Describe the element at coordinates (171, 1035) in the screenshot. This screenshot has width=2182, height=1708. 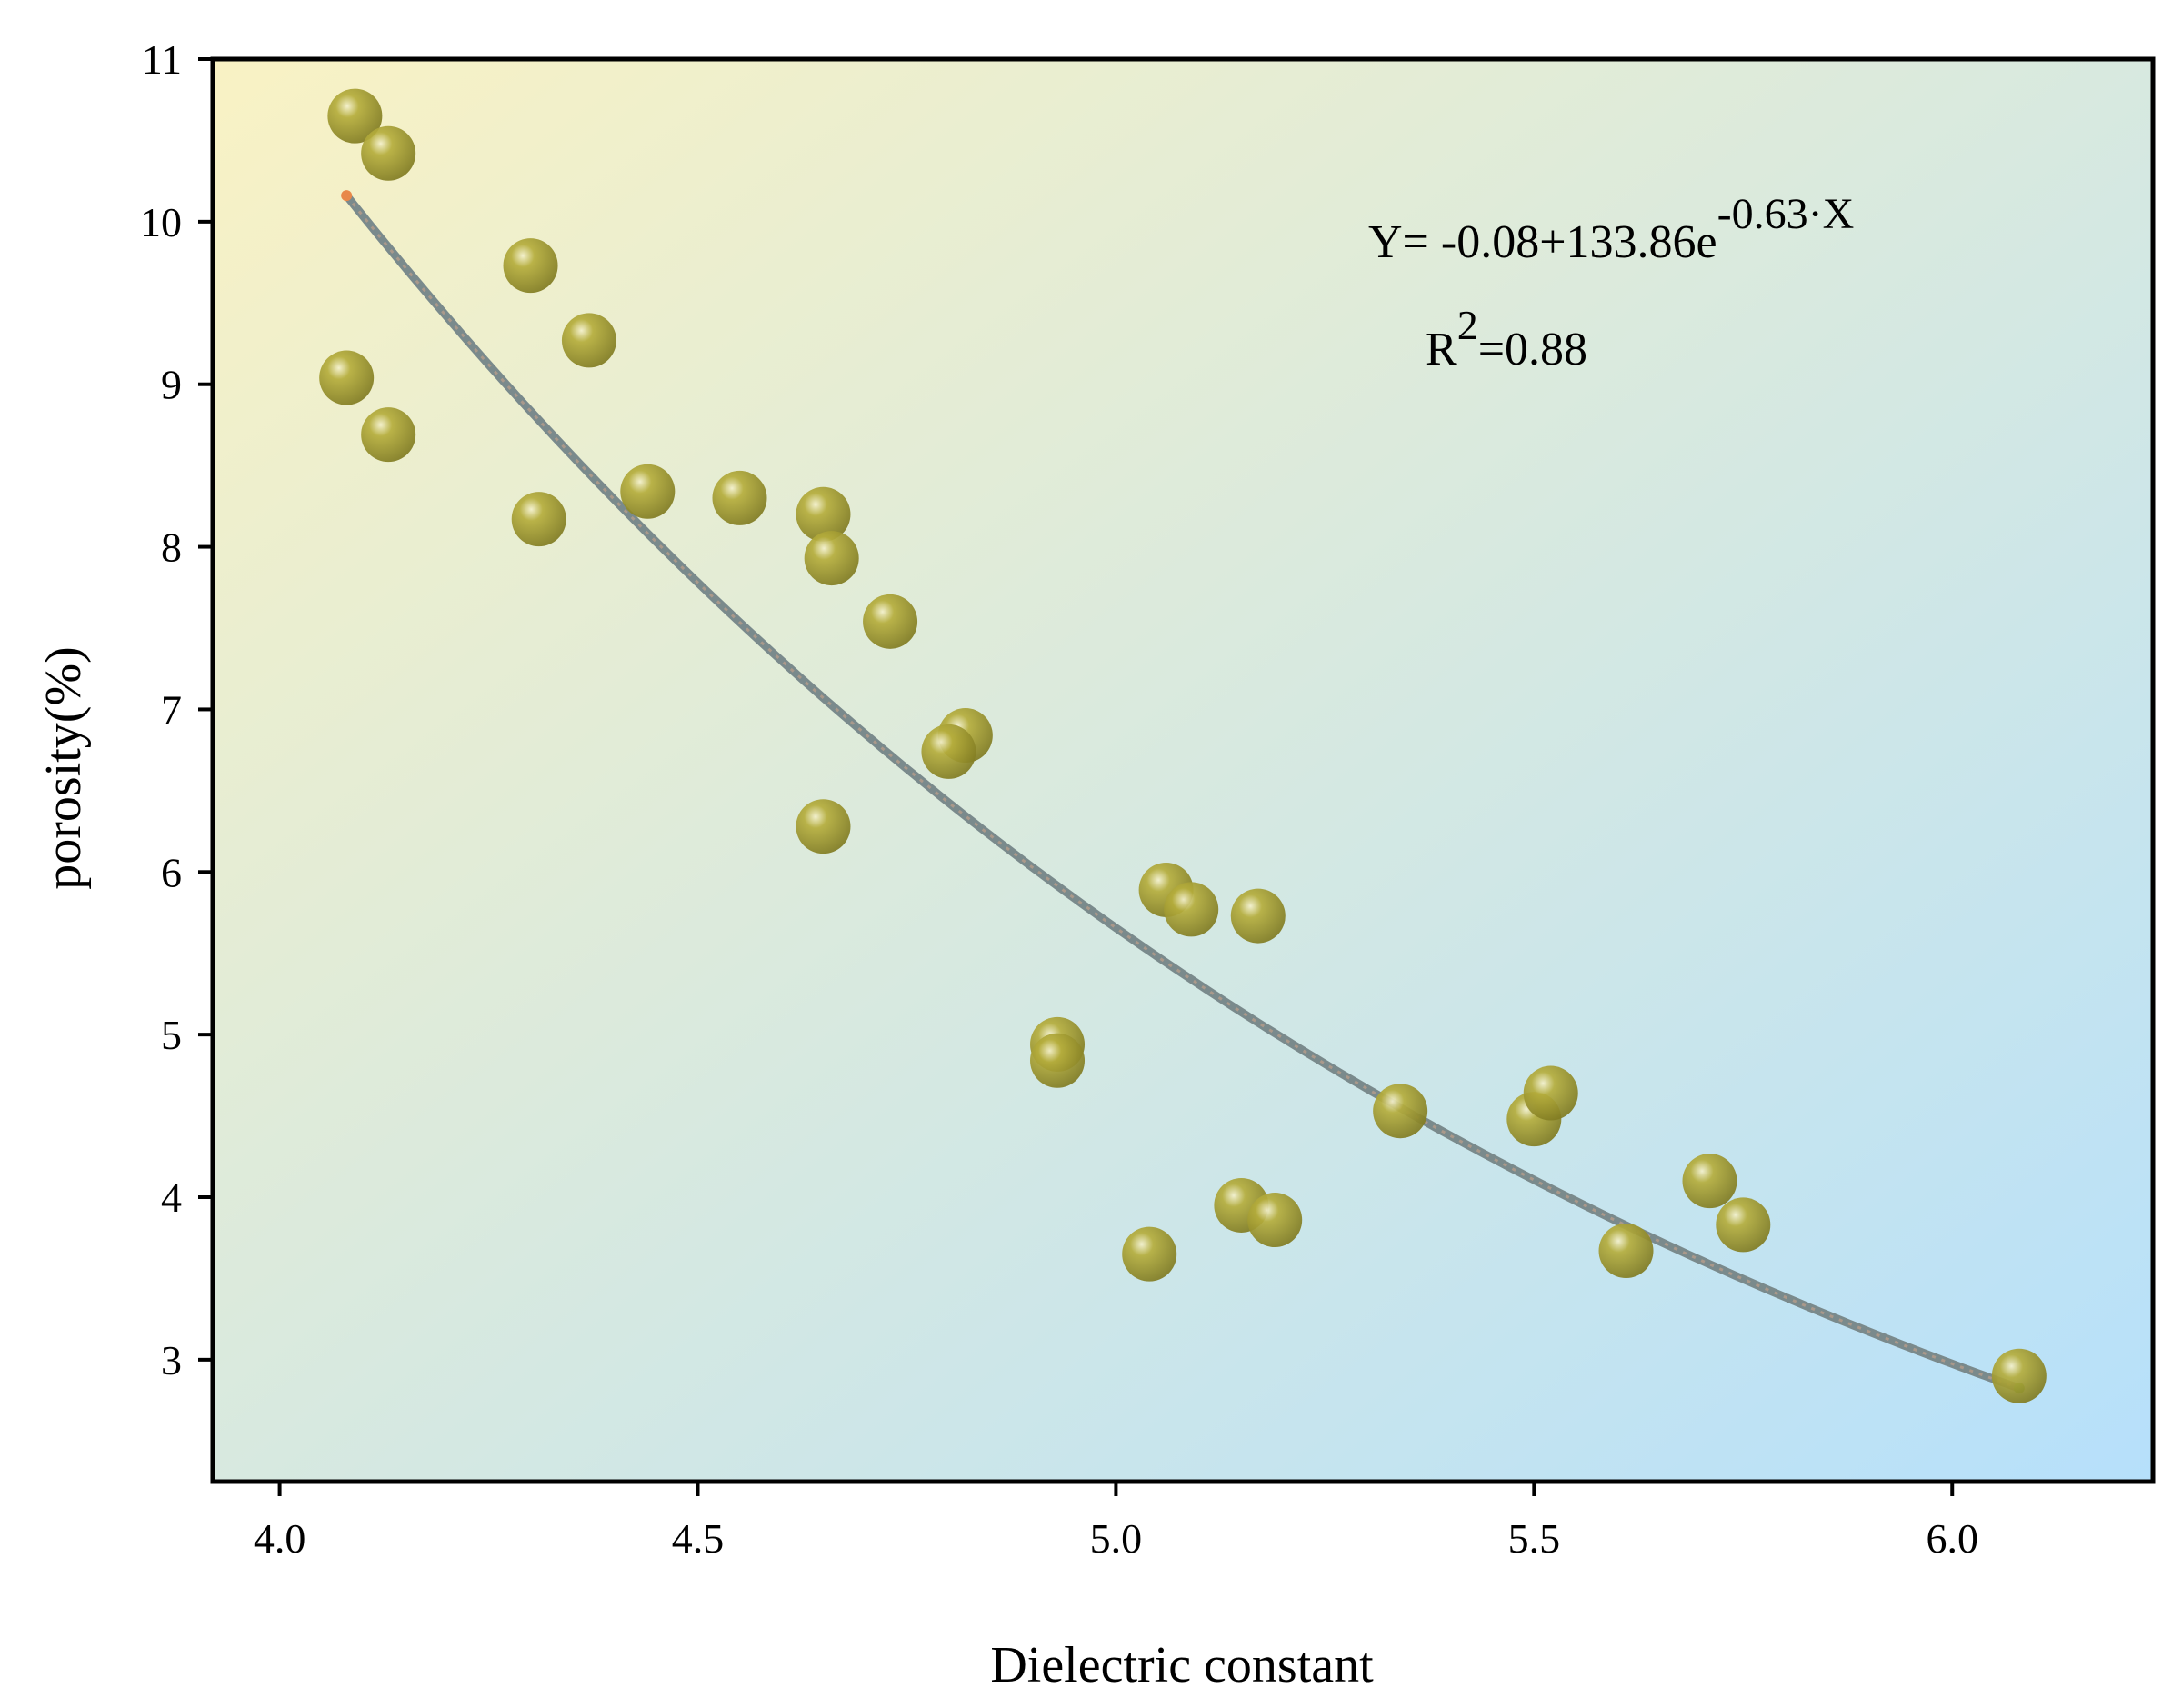
I see `y-tick-label: 5` at that location.